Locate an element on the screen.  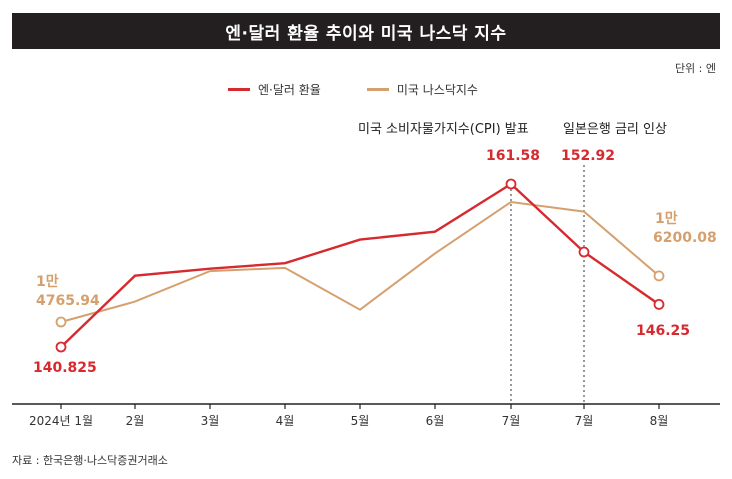
legend-label-nasdaq: 미국 나스닥지수 is located at coordinates (437, 90).